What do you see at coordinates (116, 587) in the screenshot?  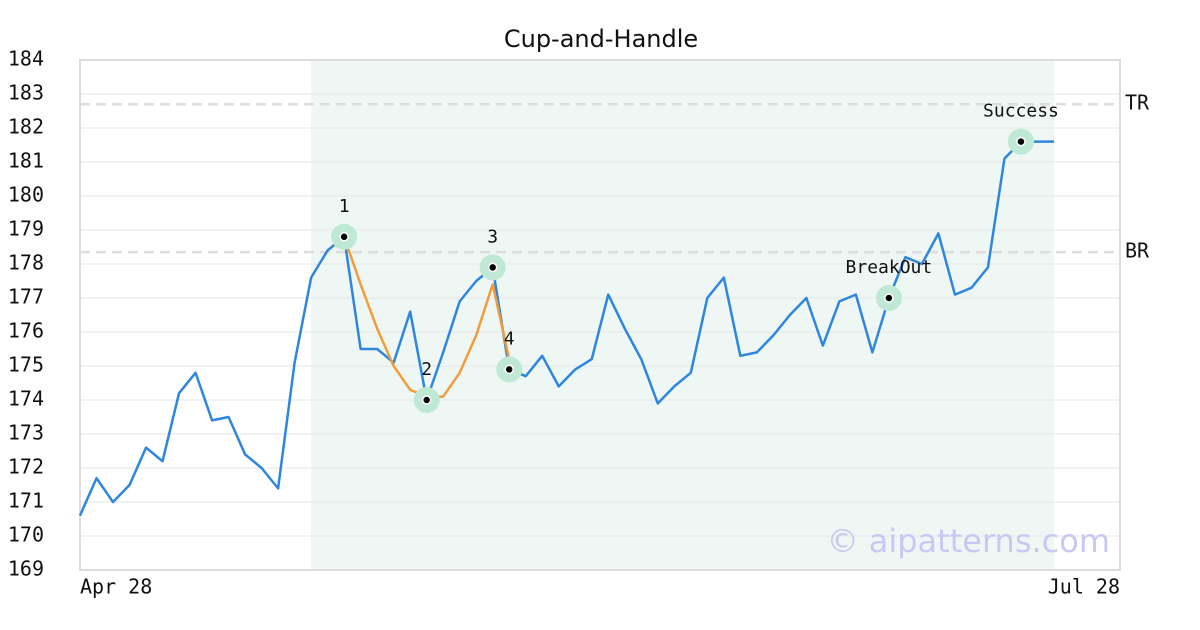 I see `x-tick-label: Apr 28` at bounding box center [116, 587].